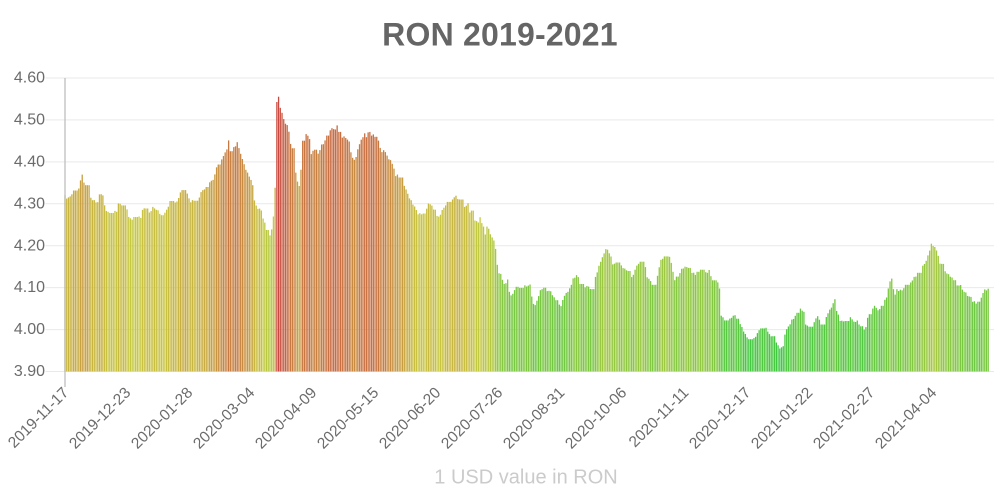 This screenshot has width=1000, height=500. Describe the element at coordinates (29, 287) in the screenshot. I see `svg-text: 4.10` at that location.